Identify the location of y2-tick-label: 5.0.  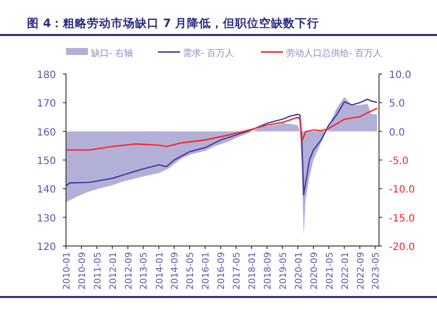
(397, 104).